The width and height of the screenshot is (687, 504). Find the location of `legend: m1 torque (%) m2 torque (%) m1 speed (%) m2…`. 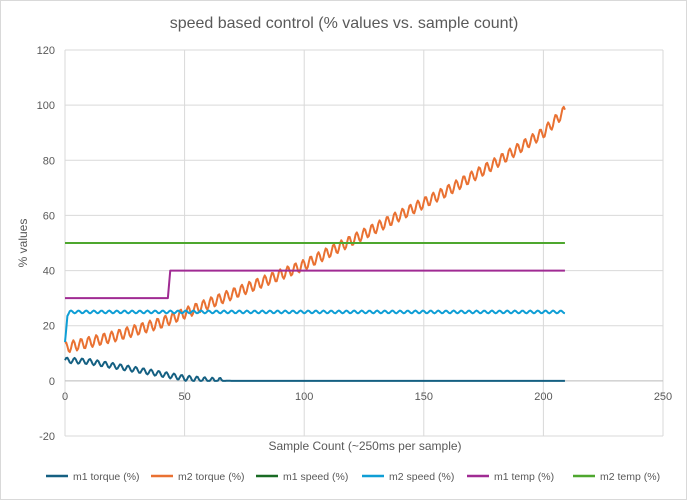

legend: m1 torque (%) m2 torque (%) m1 speed (%) m2… is located at coordinates (353, 477).